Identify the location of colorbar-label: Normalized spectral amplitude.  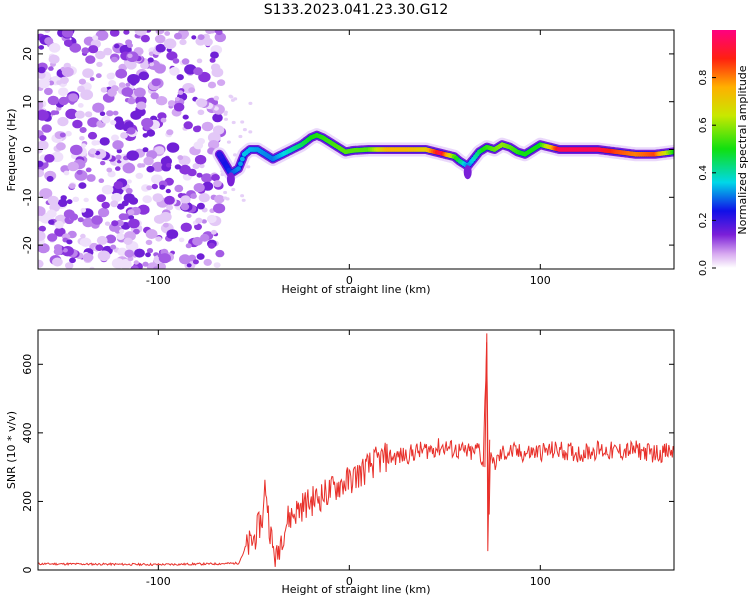
(742, 149).